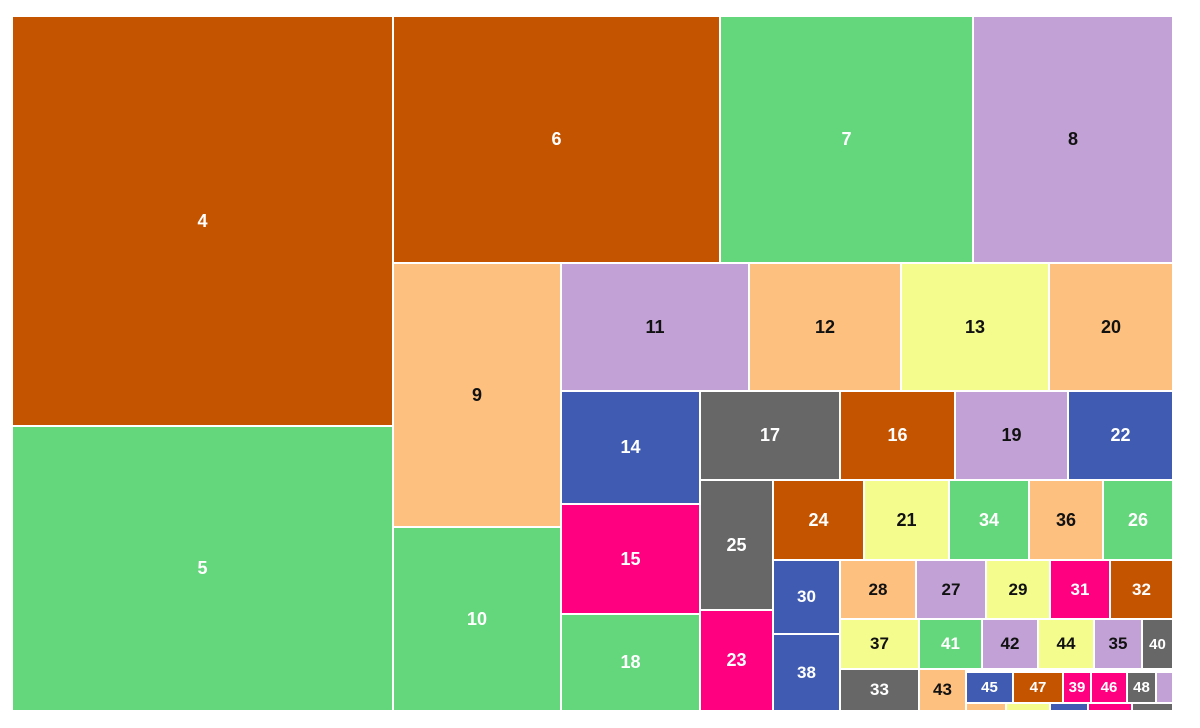 This screenshot has height=728, width=1200. Describe the element at coordinates (879, 690) in the screenshot. I see `treemap-cell-33: 33` at that location.